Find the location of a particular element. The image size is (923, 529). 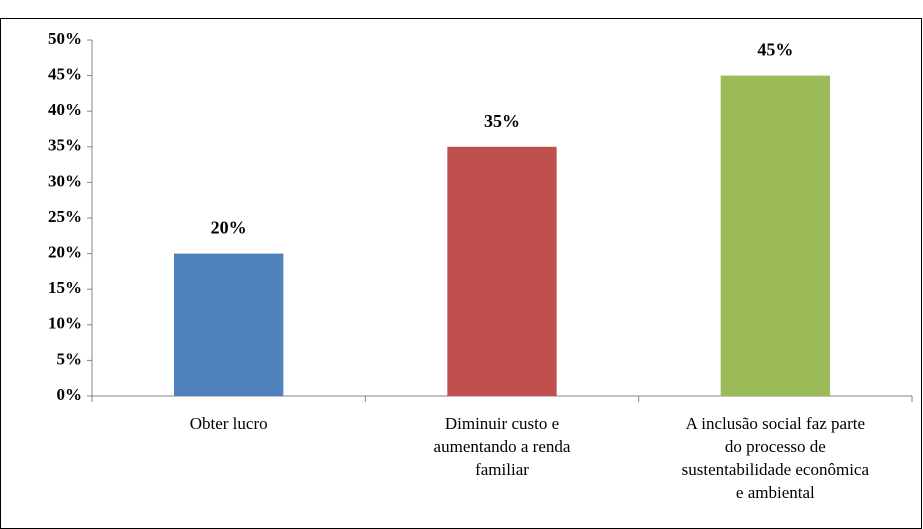

y-tick-label: 50% is located at coordinates (65, 38).